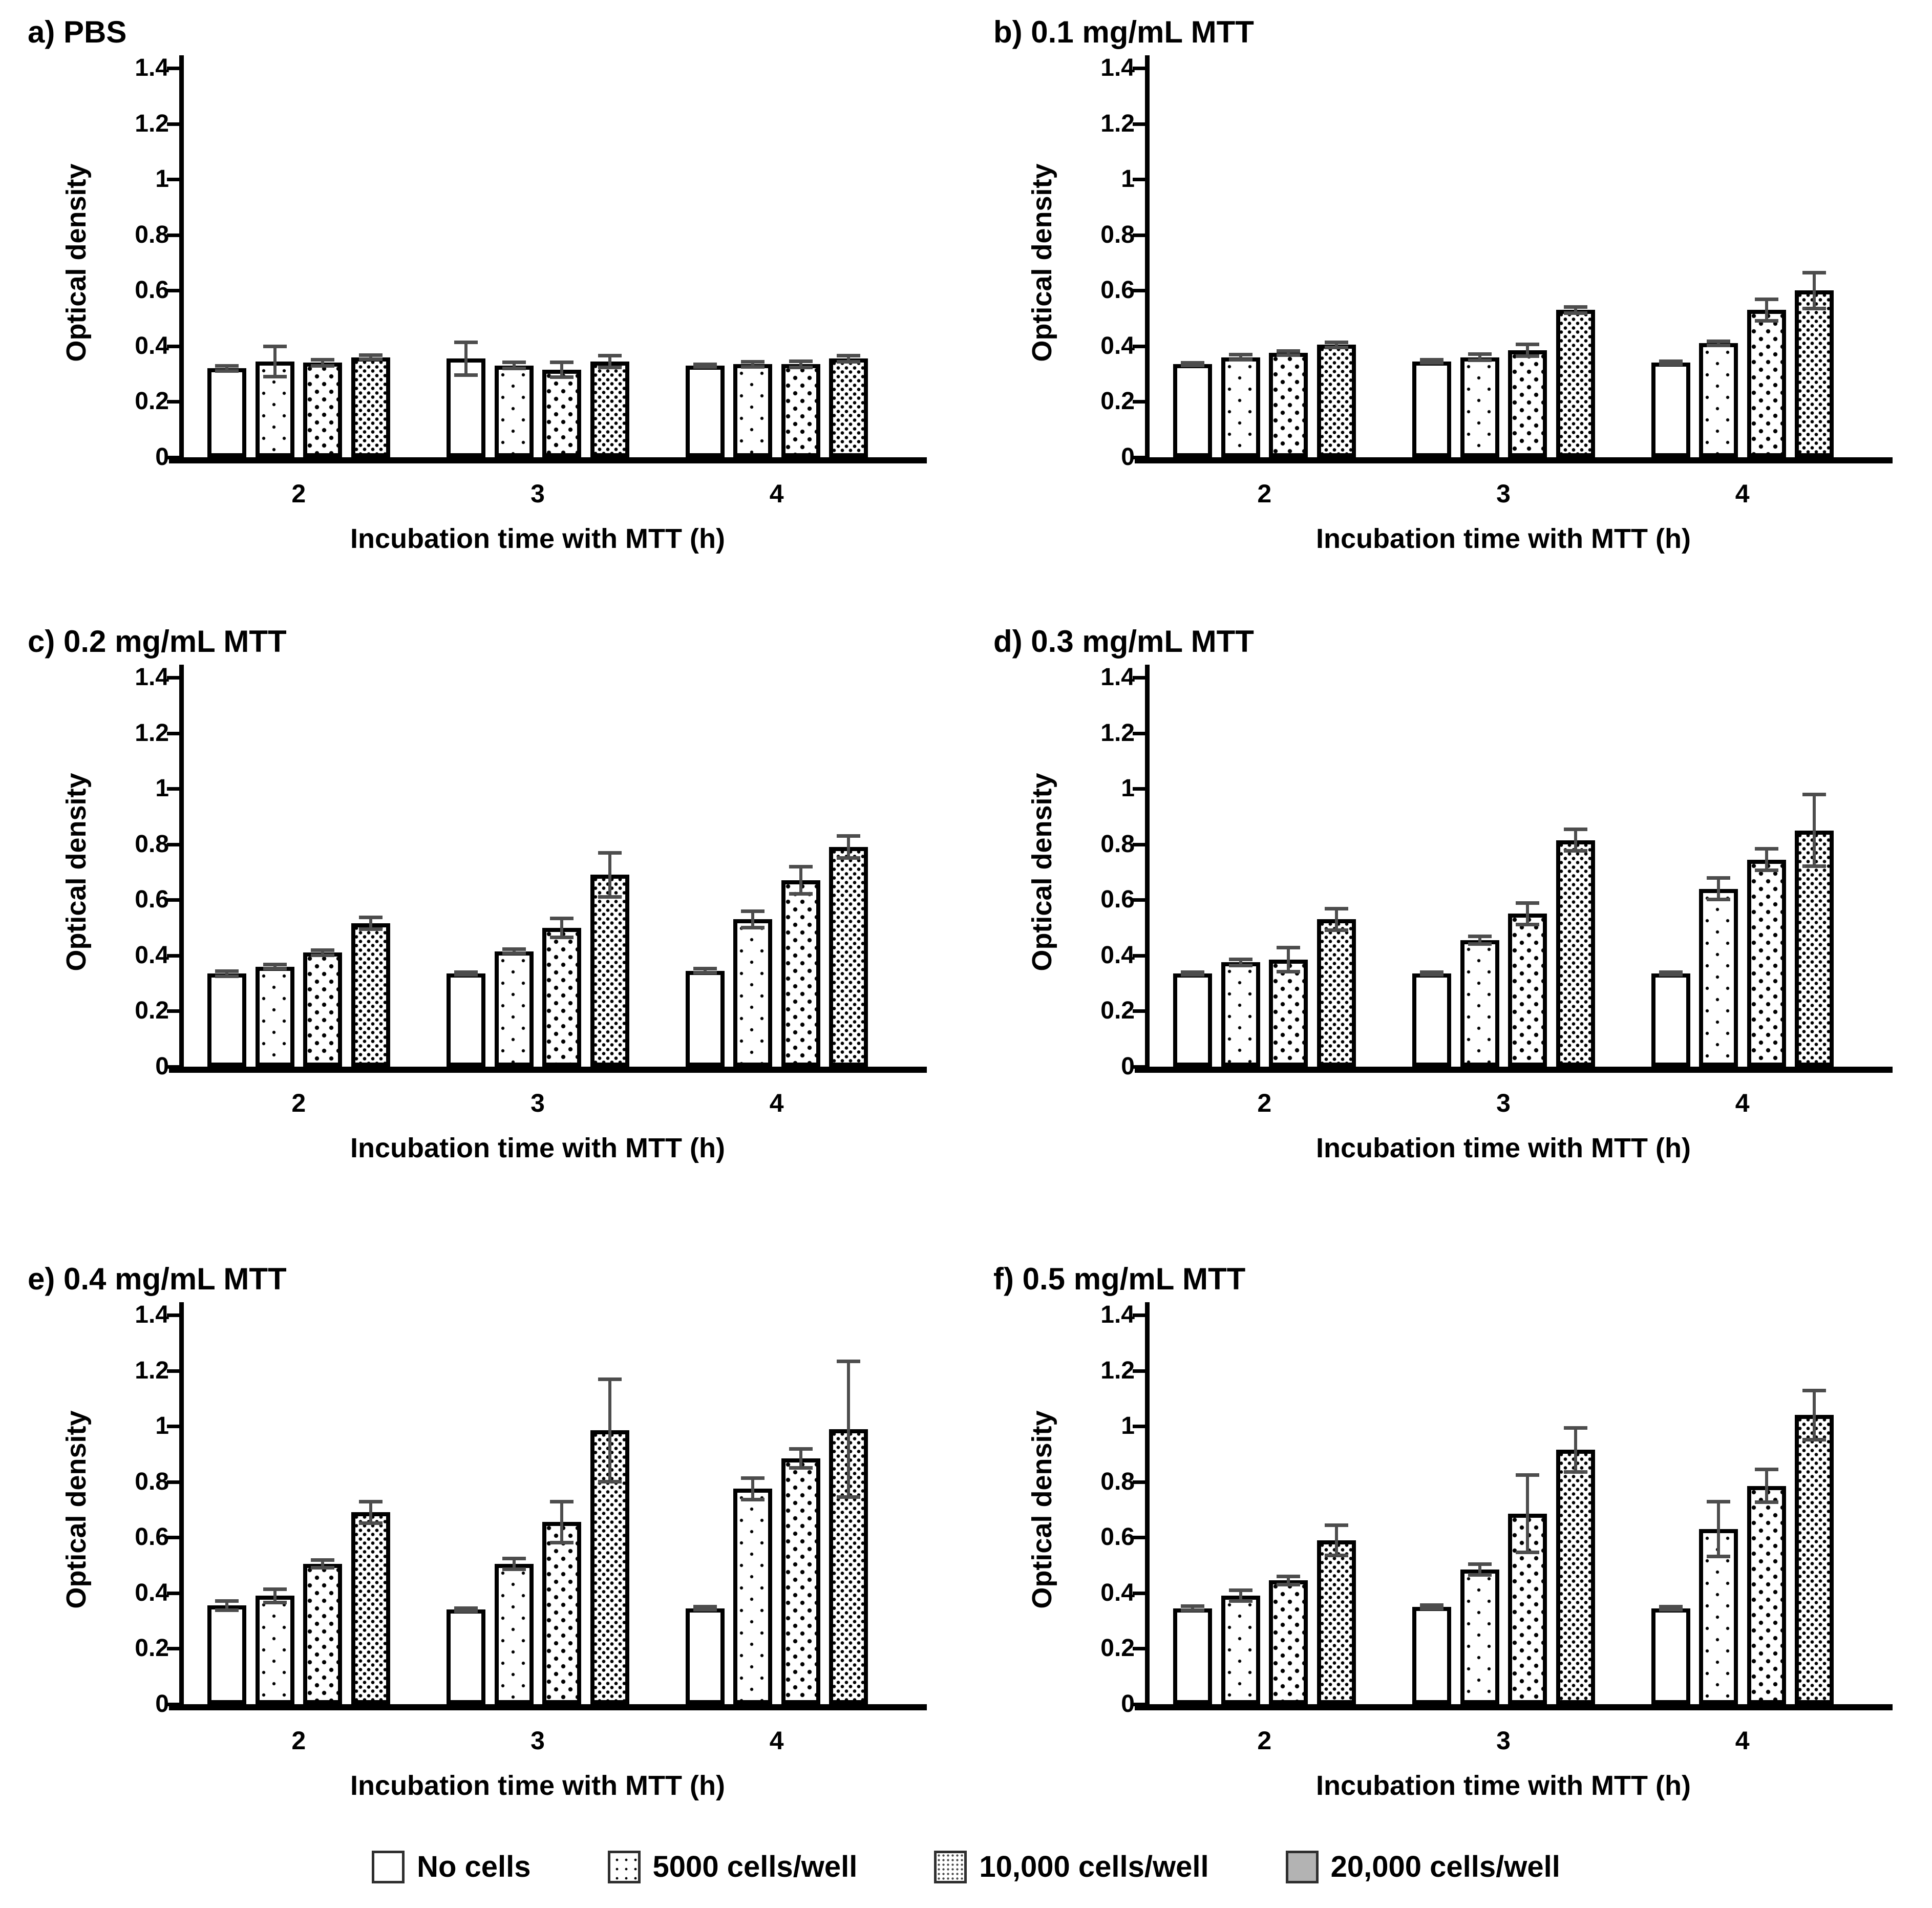 The height and width of the screenshot is (1908, 1932). Describe the element at coordinates (1094, 1867) in the screenshot. I see `legend-label: 10,000 cells/well` at that location.